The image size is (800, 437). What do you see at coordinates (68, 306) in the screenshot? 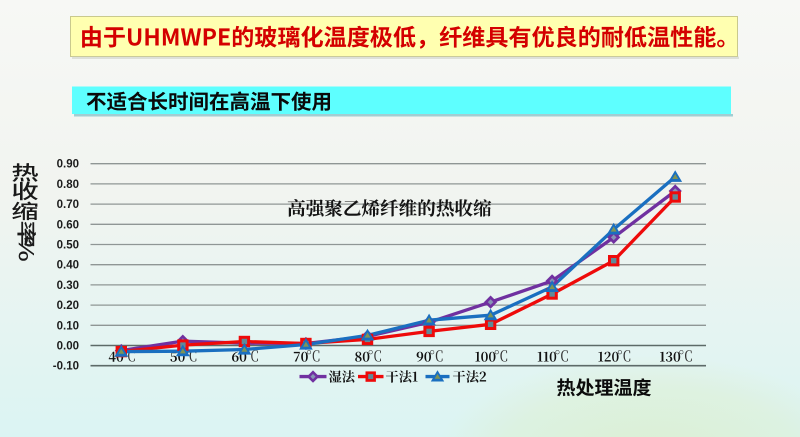
I see `svg-text: 0.20` at bounding box center [68, 306].